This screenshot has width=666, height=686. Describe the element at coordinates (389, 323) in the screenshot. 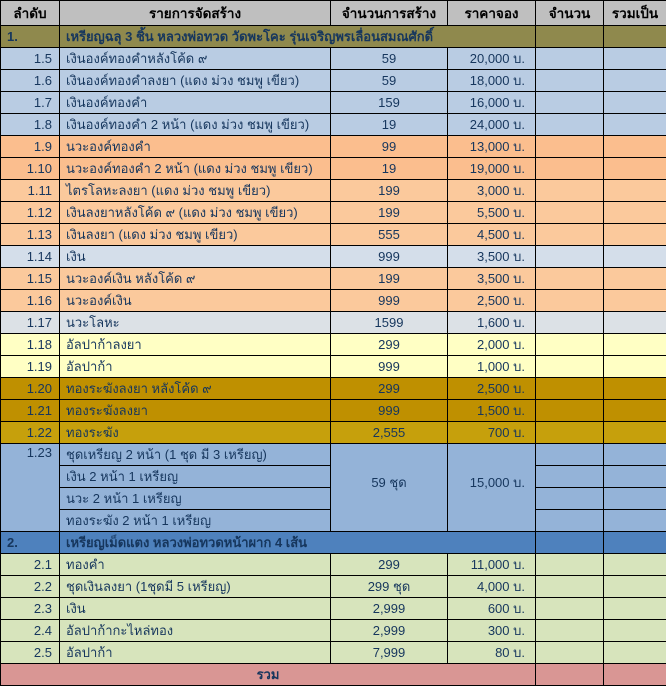

I see `qty-made-cell: 1599` at that location.